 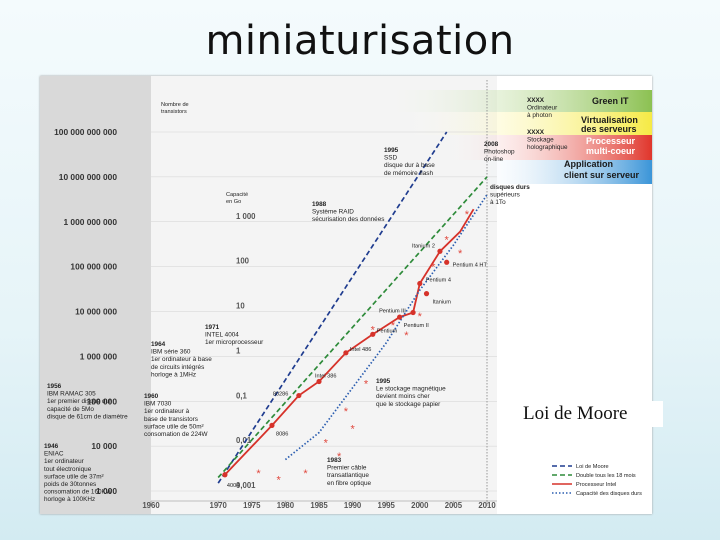 What do you see at coordinates (71, 394) in the screenshot?
I see `annotation-text: IBM RAMAC 305` at bounding box center [71, 394].